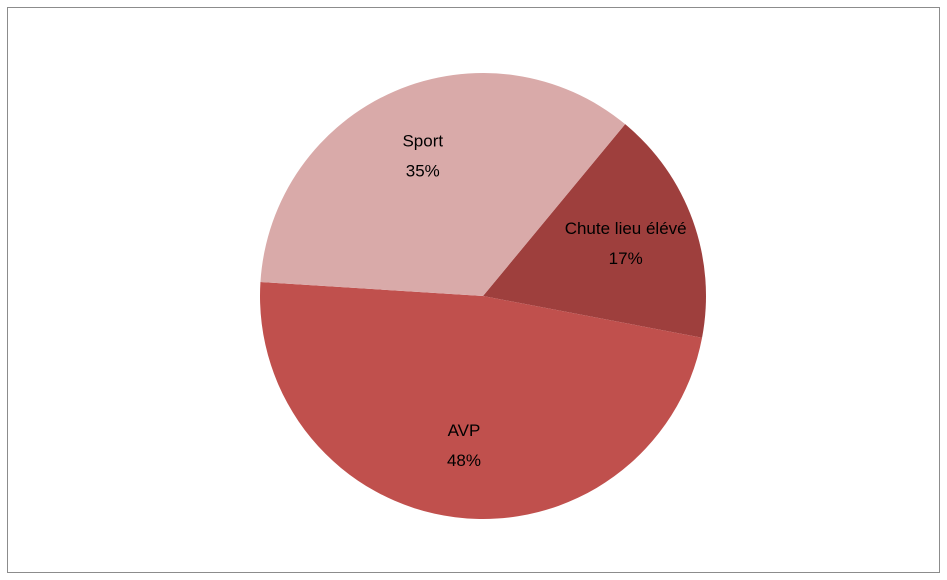  Describe the element at coordinates (464, 460) in the screenshot. I see `slice-value-label: 48%` at that location.